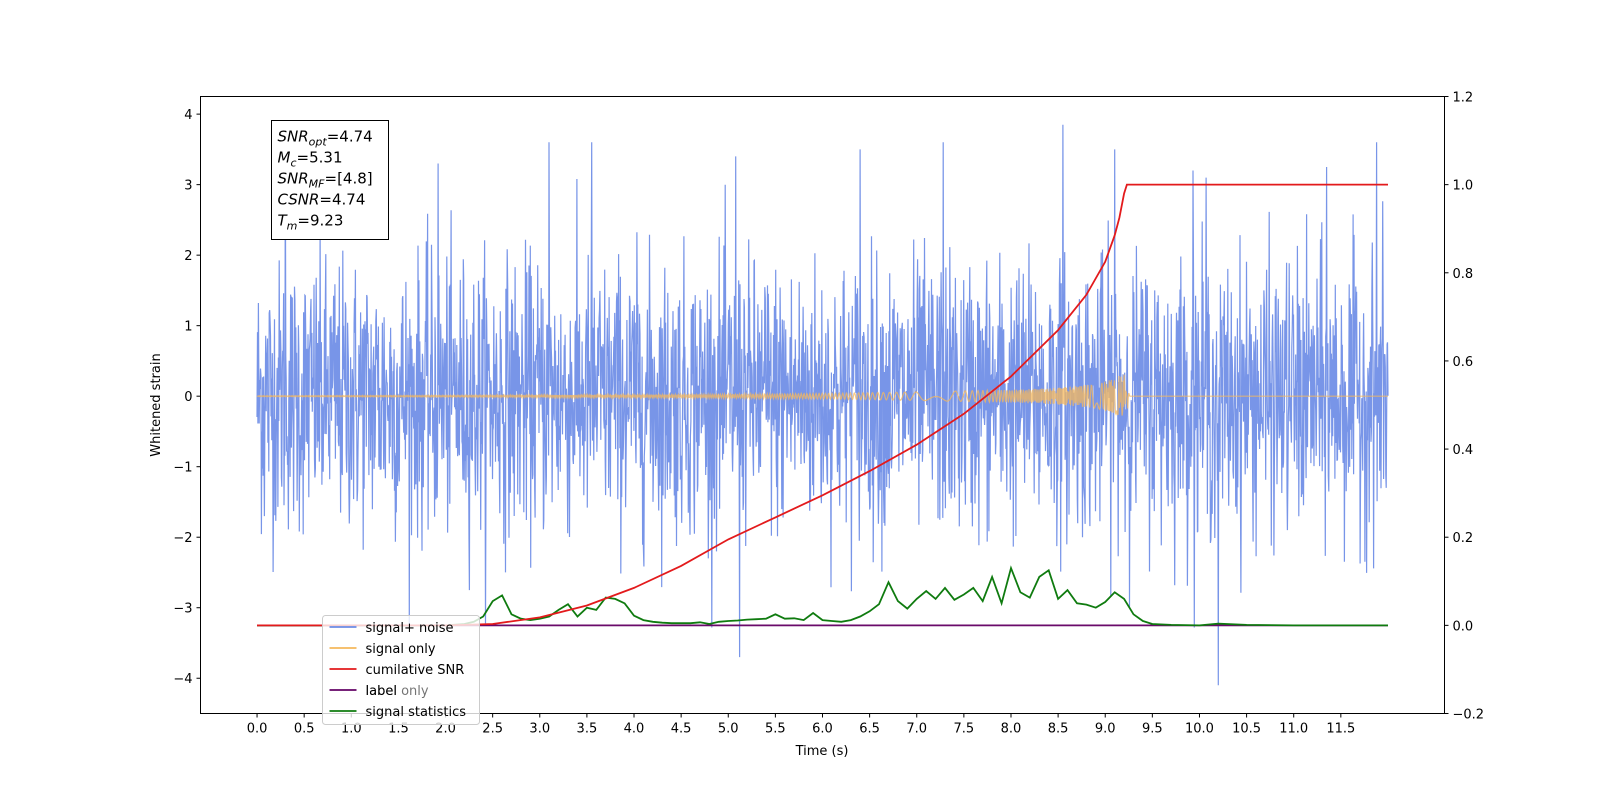 This screenshot has width=1600, height=800. I want to click on legend-label: label, so click(381, 691).